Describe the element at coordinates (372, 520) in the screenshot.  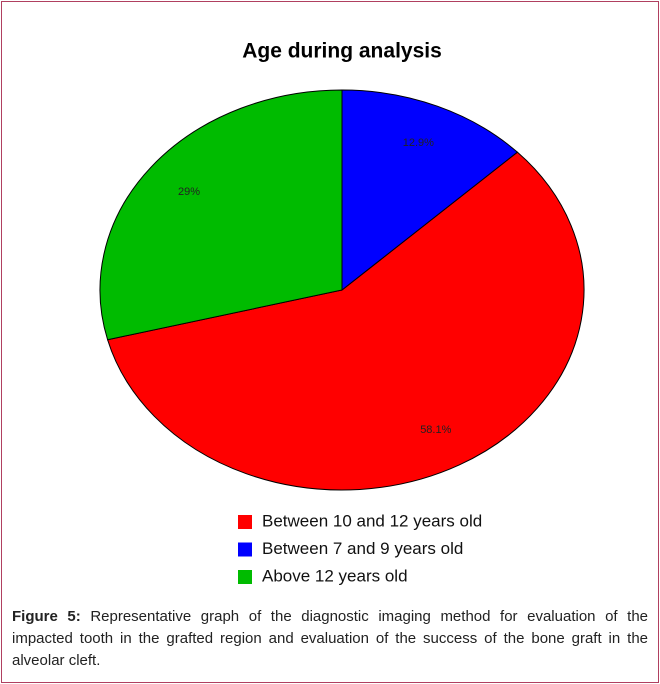
I see `legend-label: Between 10 and 12 years old` at that location.